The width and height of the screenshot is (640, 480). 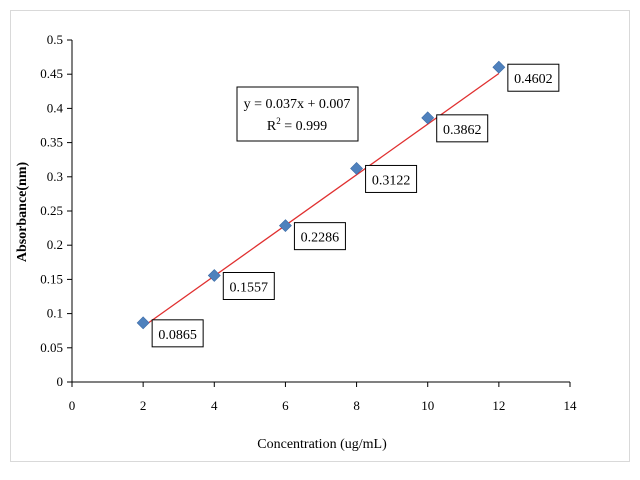 What do you see at coordinates (285, 405) in the screenshot?
I see `x-tick-label: 6` at bounding box center [285, 405].